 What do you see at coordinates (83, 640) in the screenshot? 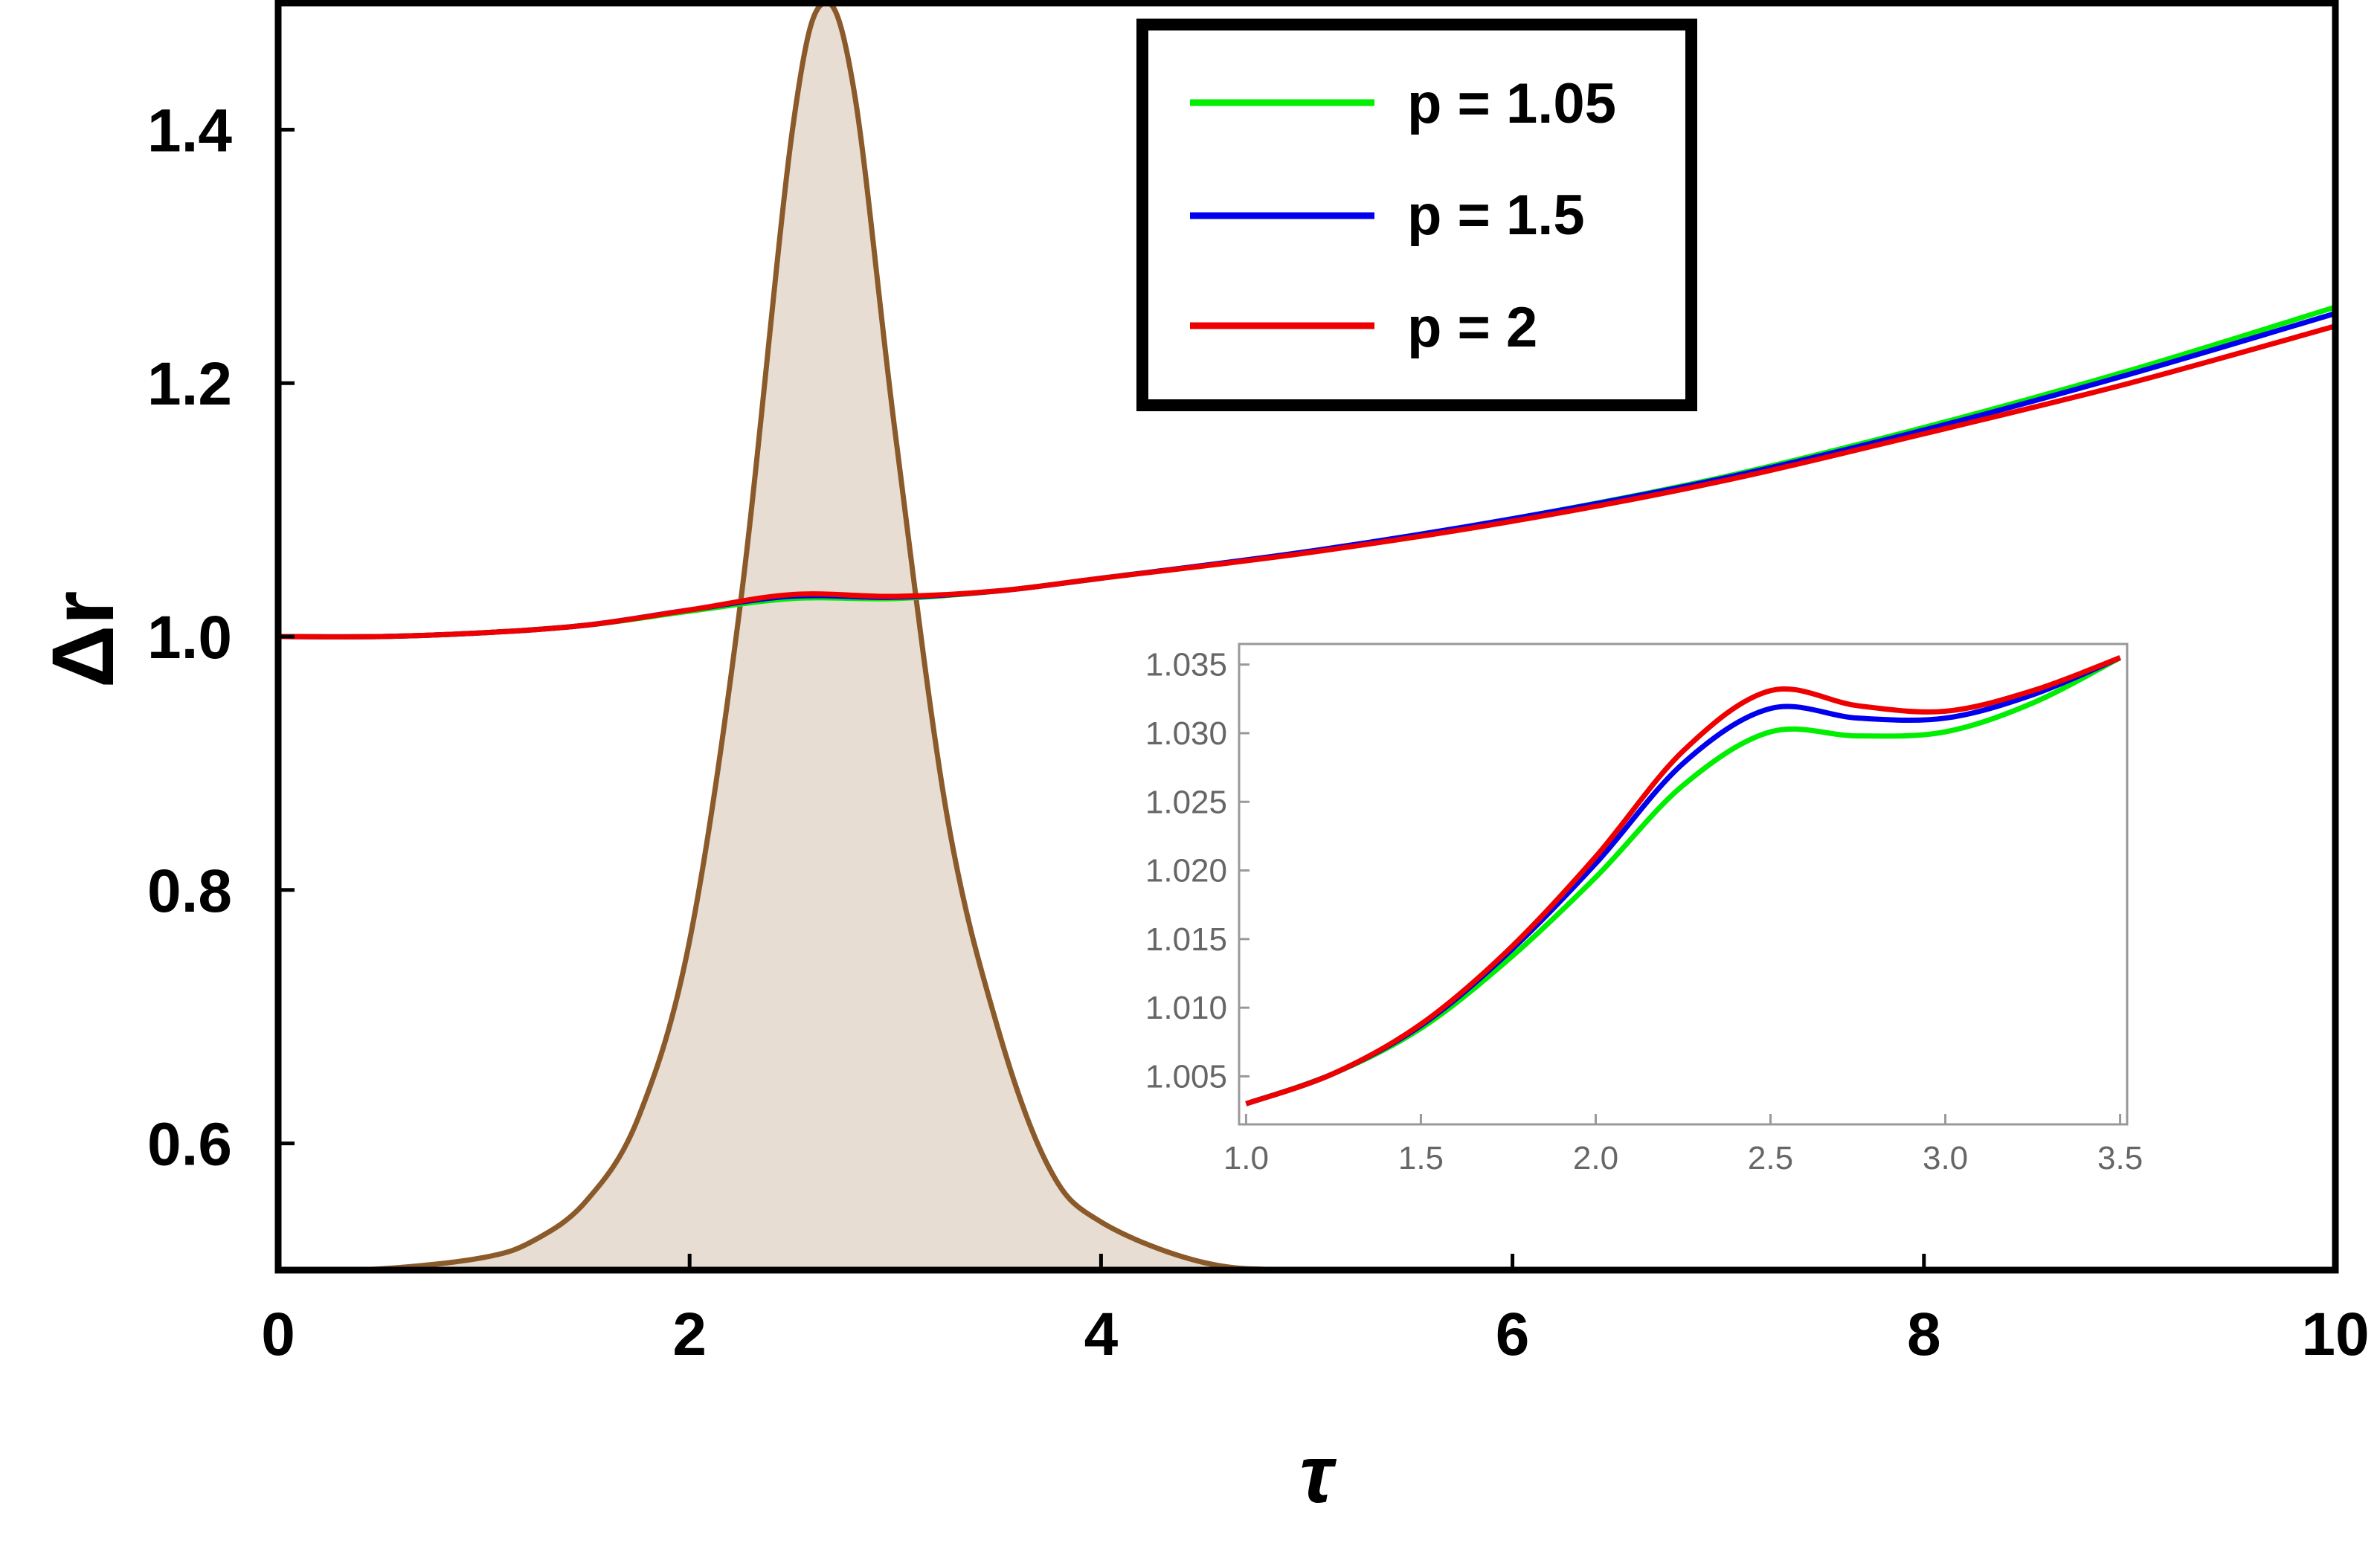
I see `y-axis-label: Δr` at bounding box center [83, 640].